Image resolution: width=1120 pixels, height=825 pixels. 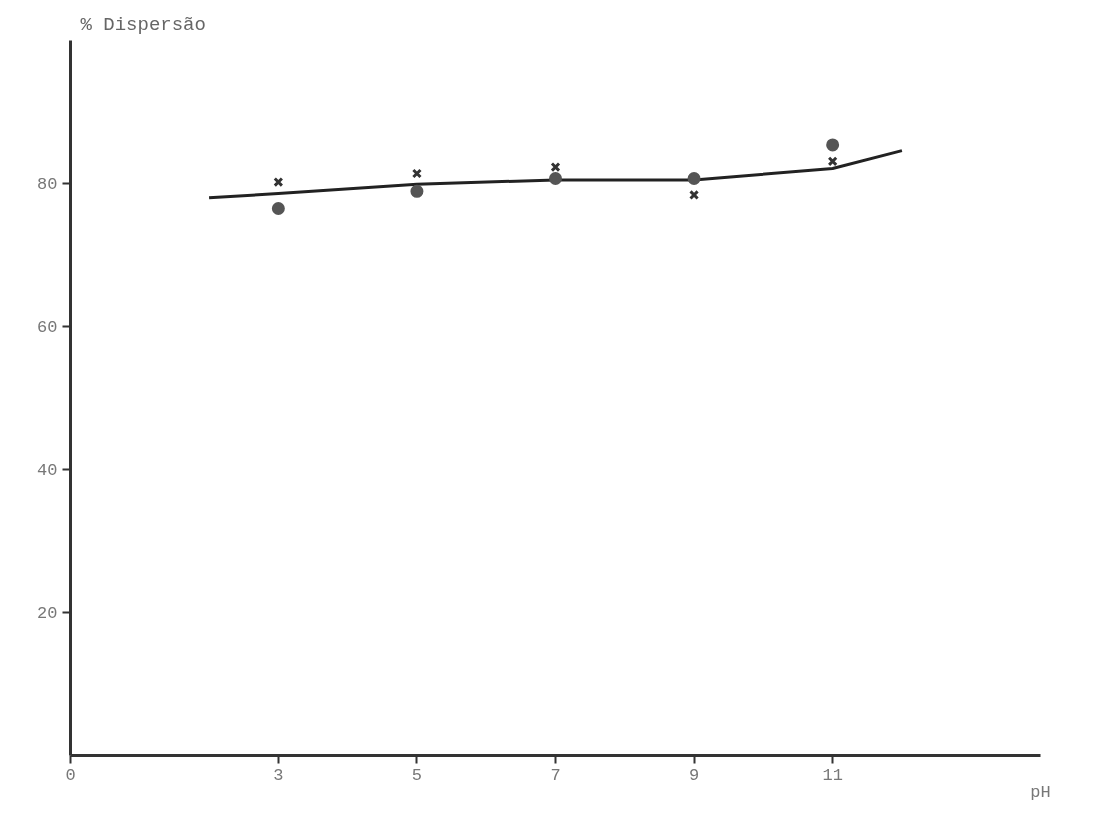 I want to click on y-tick-label: 20, so click(x=47, y=613).